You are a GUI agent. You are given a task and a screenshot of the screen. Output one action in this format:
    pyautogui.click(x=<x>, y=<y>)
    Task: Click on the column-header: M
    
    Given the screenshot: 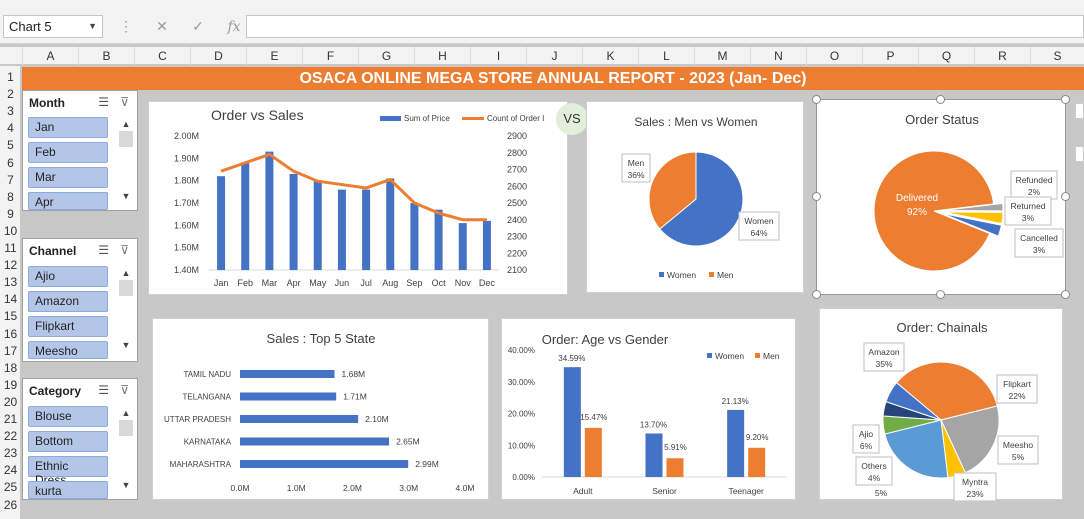 What is the action you would take?
    pyautogui.click(x=722, y=56)
    